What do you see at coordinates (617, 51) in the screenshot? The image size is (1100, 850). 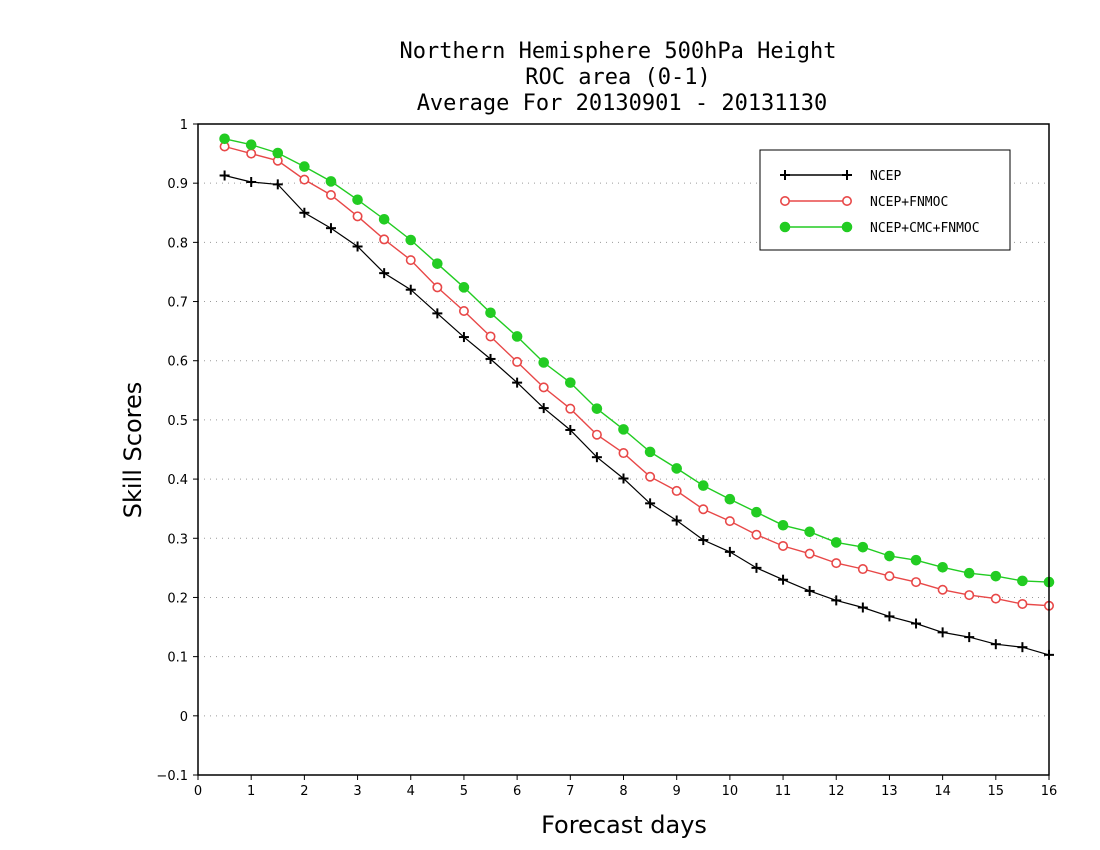 I see `title-line-1: Northern Hemisphere 500hPa Height` at bounding box center [617, 51].